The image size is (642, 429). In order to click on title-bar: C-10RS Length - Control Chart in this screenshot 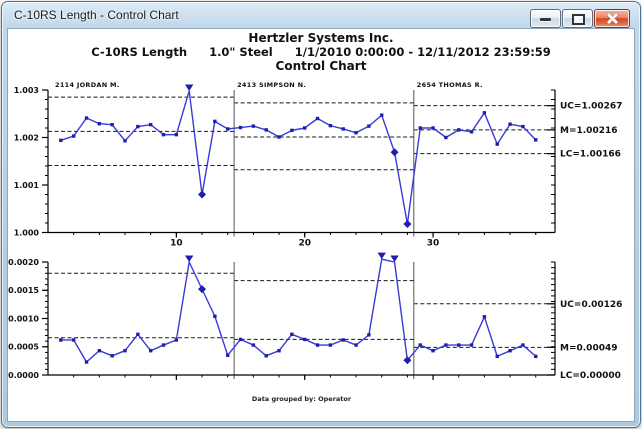, I will do `click(321, 15)`.